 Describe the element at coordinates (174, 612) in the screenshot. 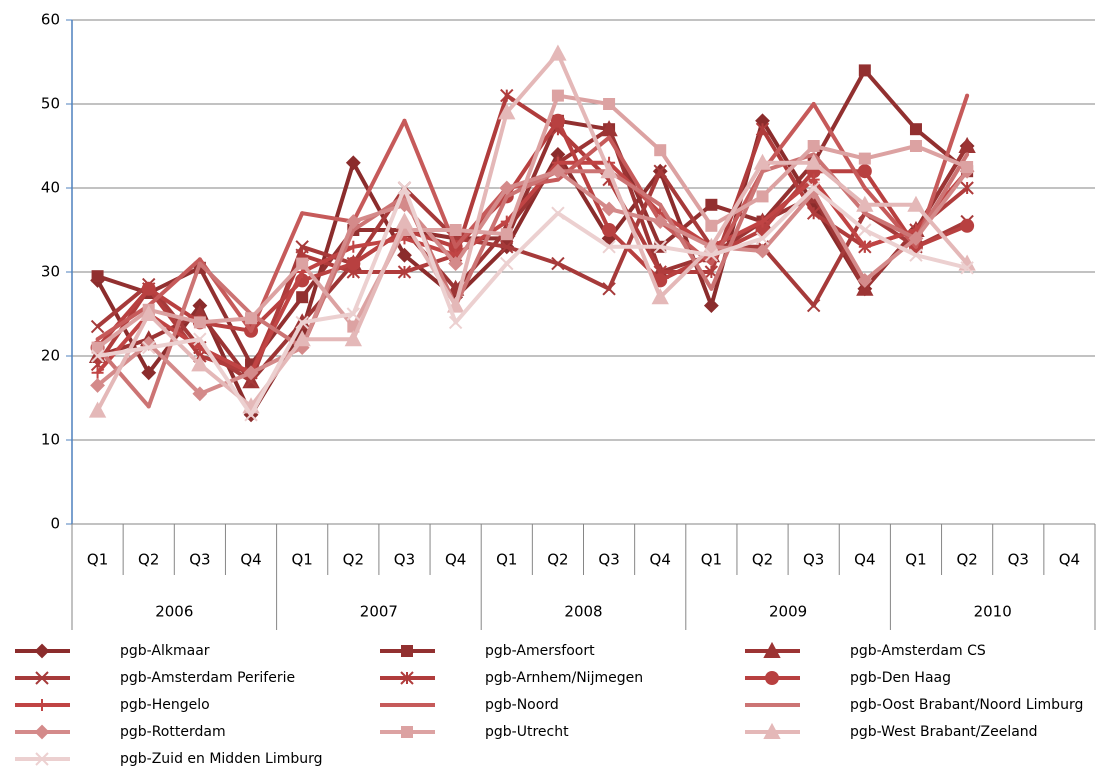

I see `x-group-label: 2006` at that location.